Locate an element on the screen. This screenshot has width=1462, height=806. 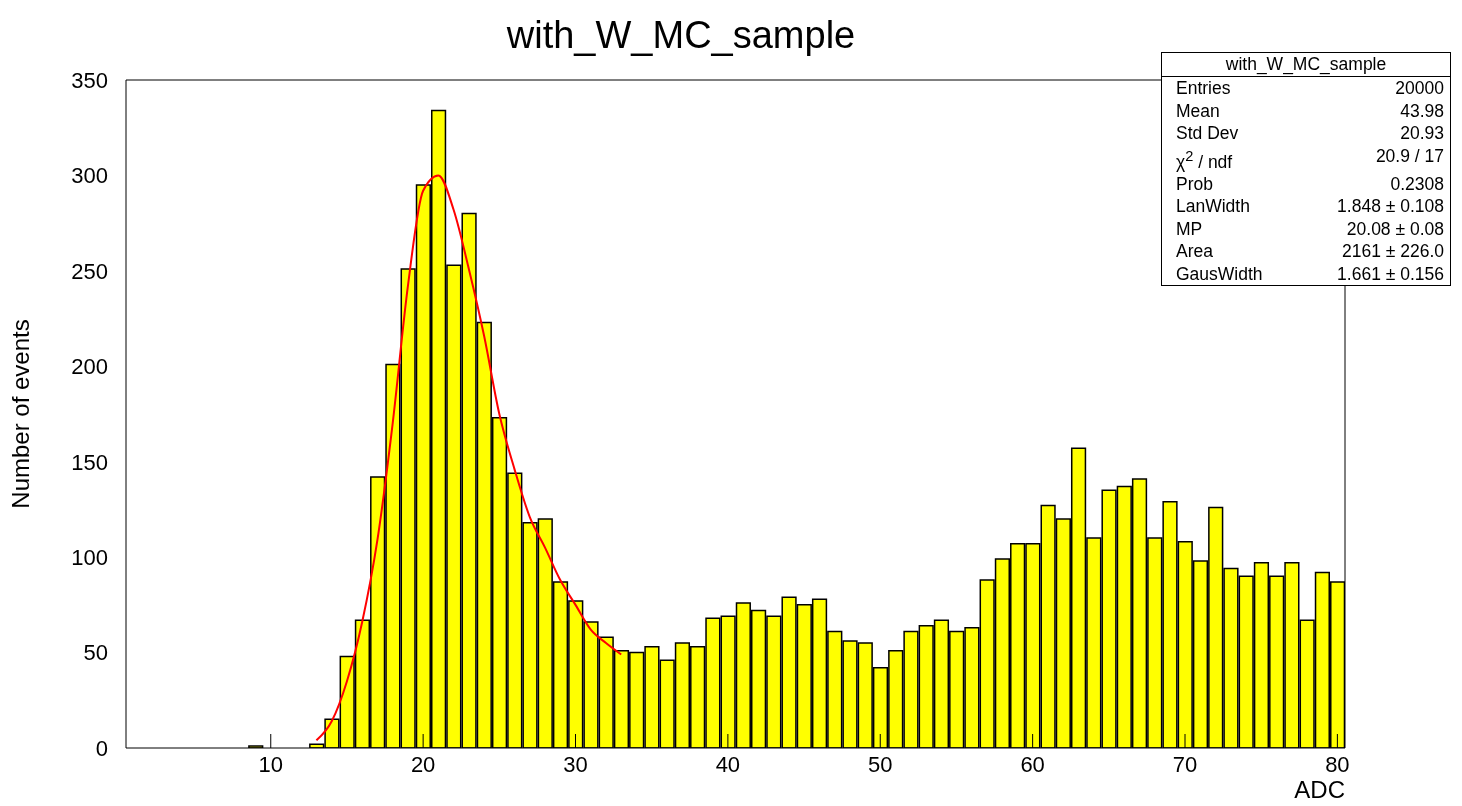
y-tick-label: 100 is located at coordinates (89, 557).